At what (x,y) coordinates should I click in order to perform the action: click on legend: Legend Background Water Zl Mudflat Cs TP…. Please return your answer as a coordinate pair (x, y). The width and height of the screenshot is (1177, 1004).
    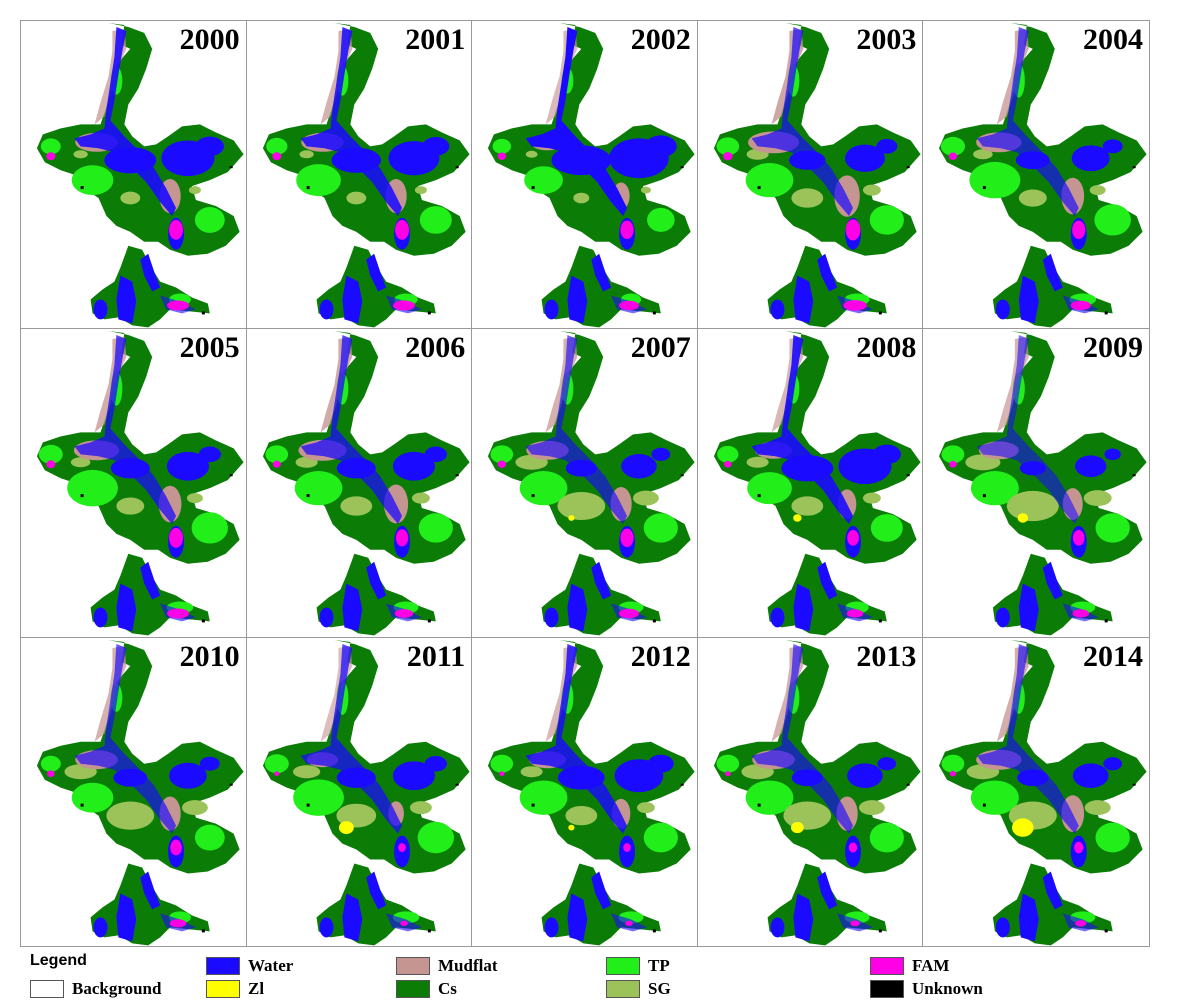
    Looking at the image, I should click on (585, 977).